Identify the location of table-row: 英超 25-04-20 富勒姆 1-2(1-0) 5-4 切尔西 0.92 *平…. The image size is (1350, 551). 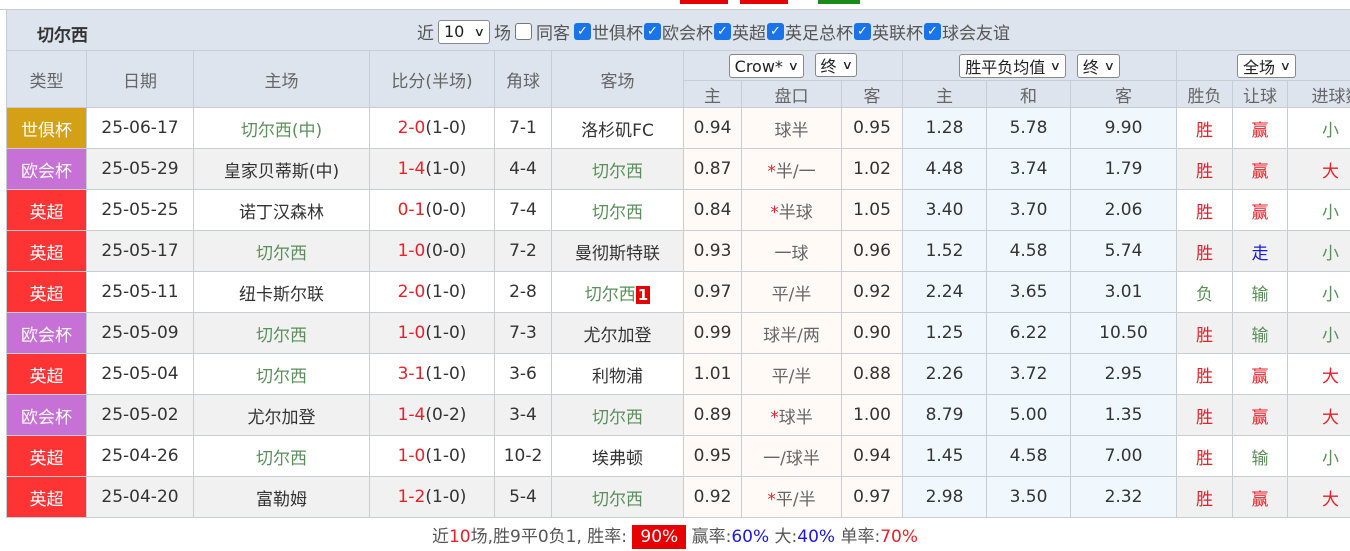
(678, 497).